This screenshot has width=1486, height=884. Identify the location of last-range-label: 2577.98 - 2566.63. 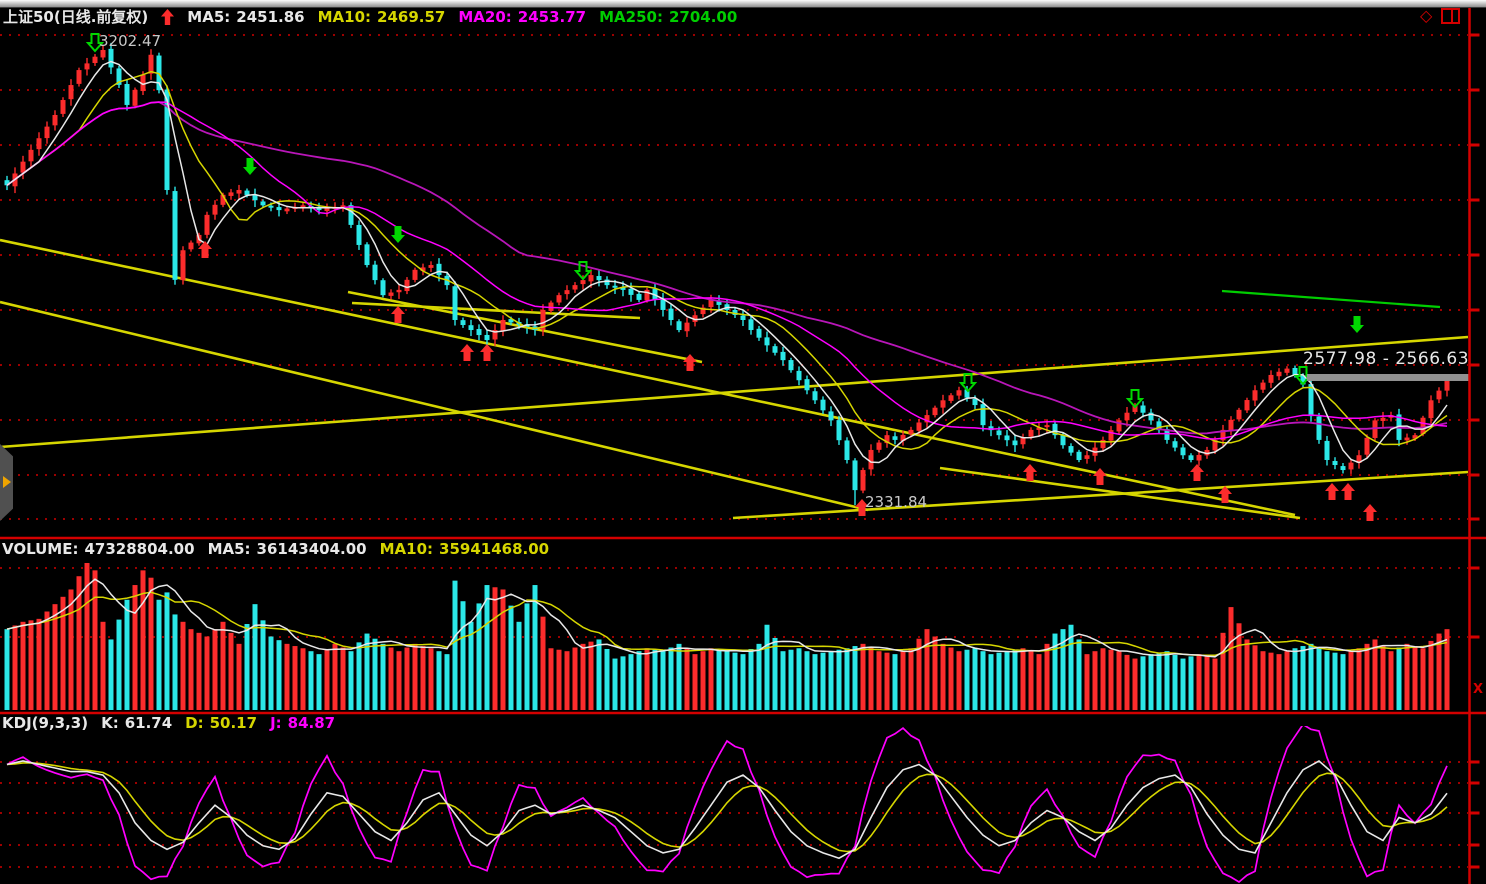
(1386, 359).